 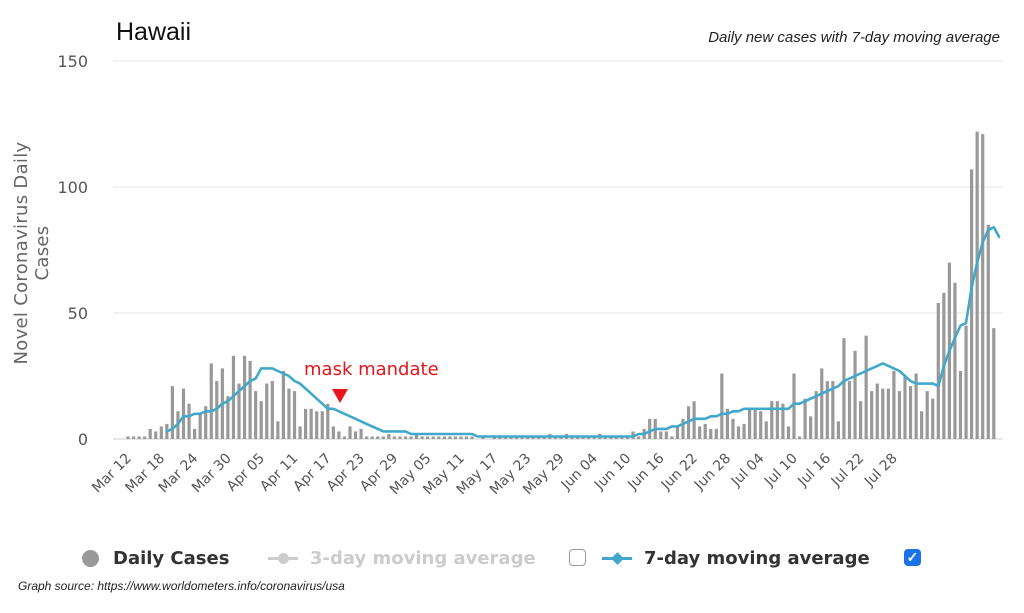 I want to click on mask-mandate-annotation: mask mandate, so click(x=371, y=369).